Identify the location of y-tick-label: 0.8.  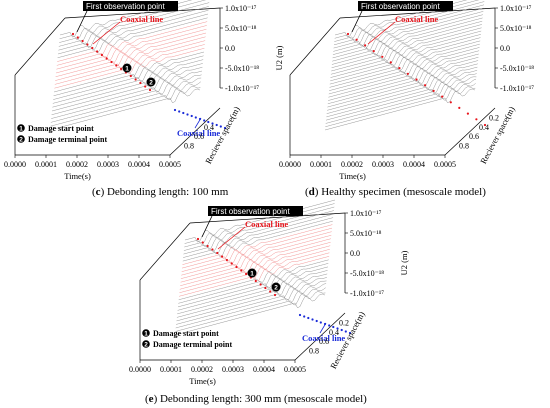
(464, 146).